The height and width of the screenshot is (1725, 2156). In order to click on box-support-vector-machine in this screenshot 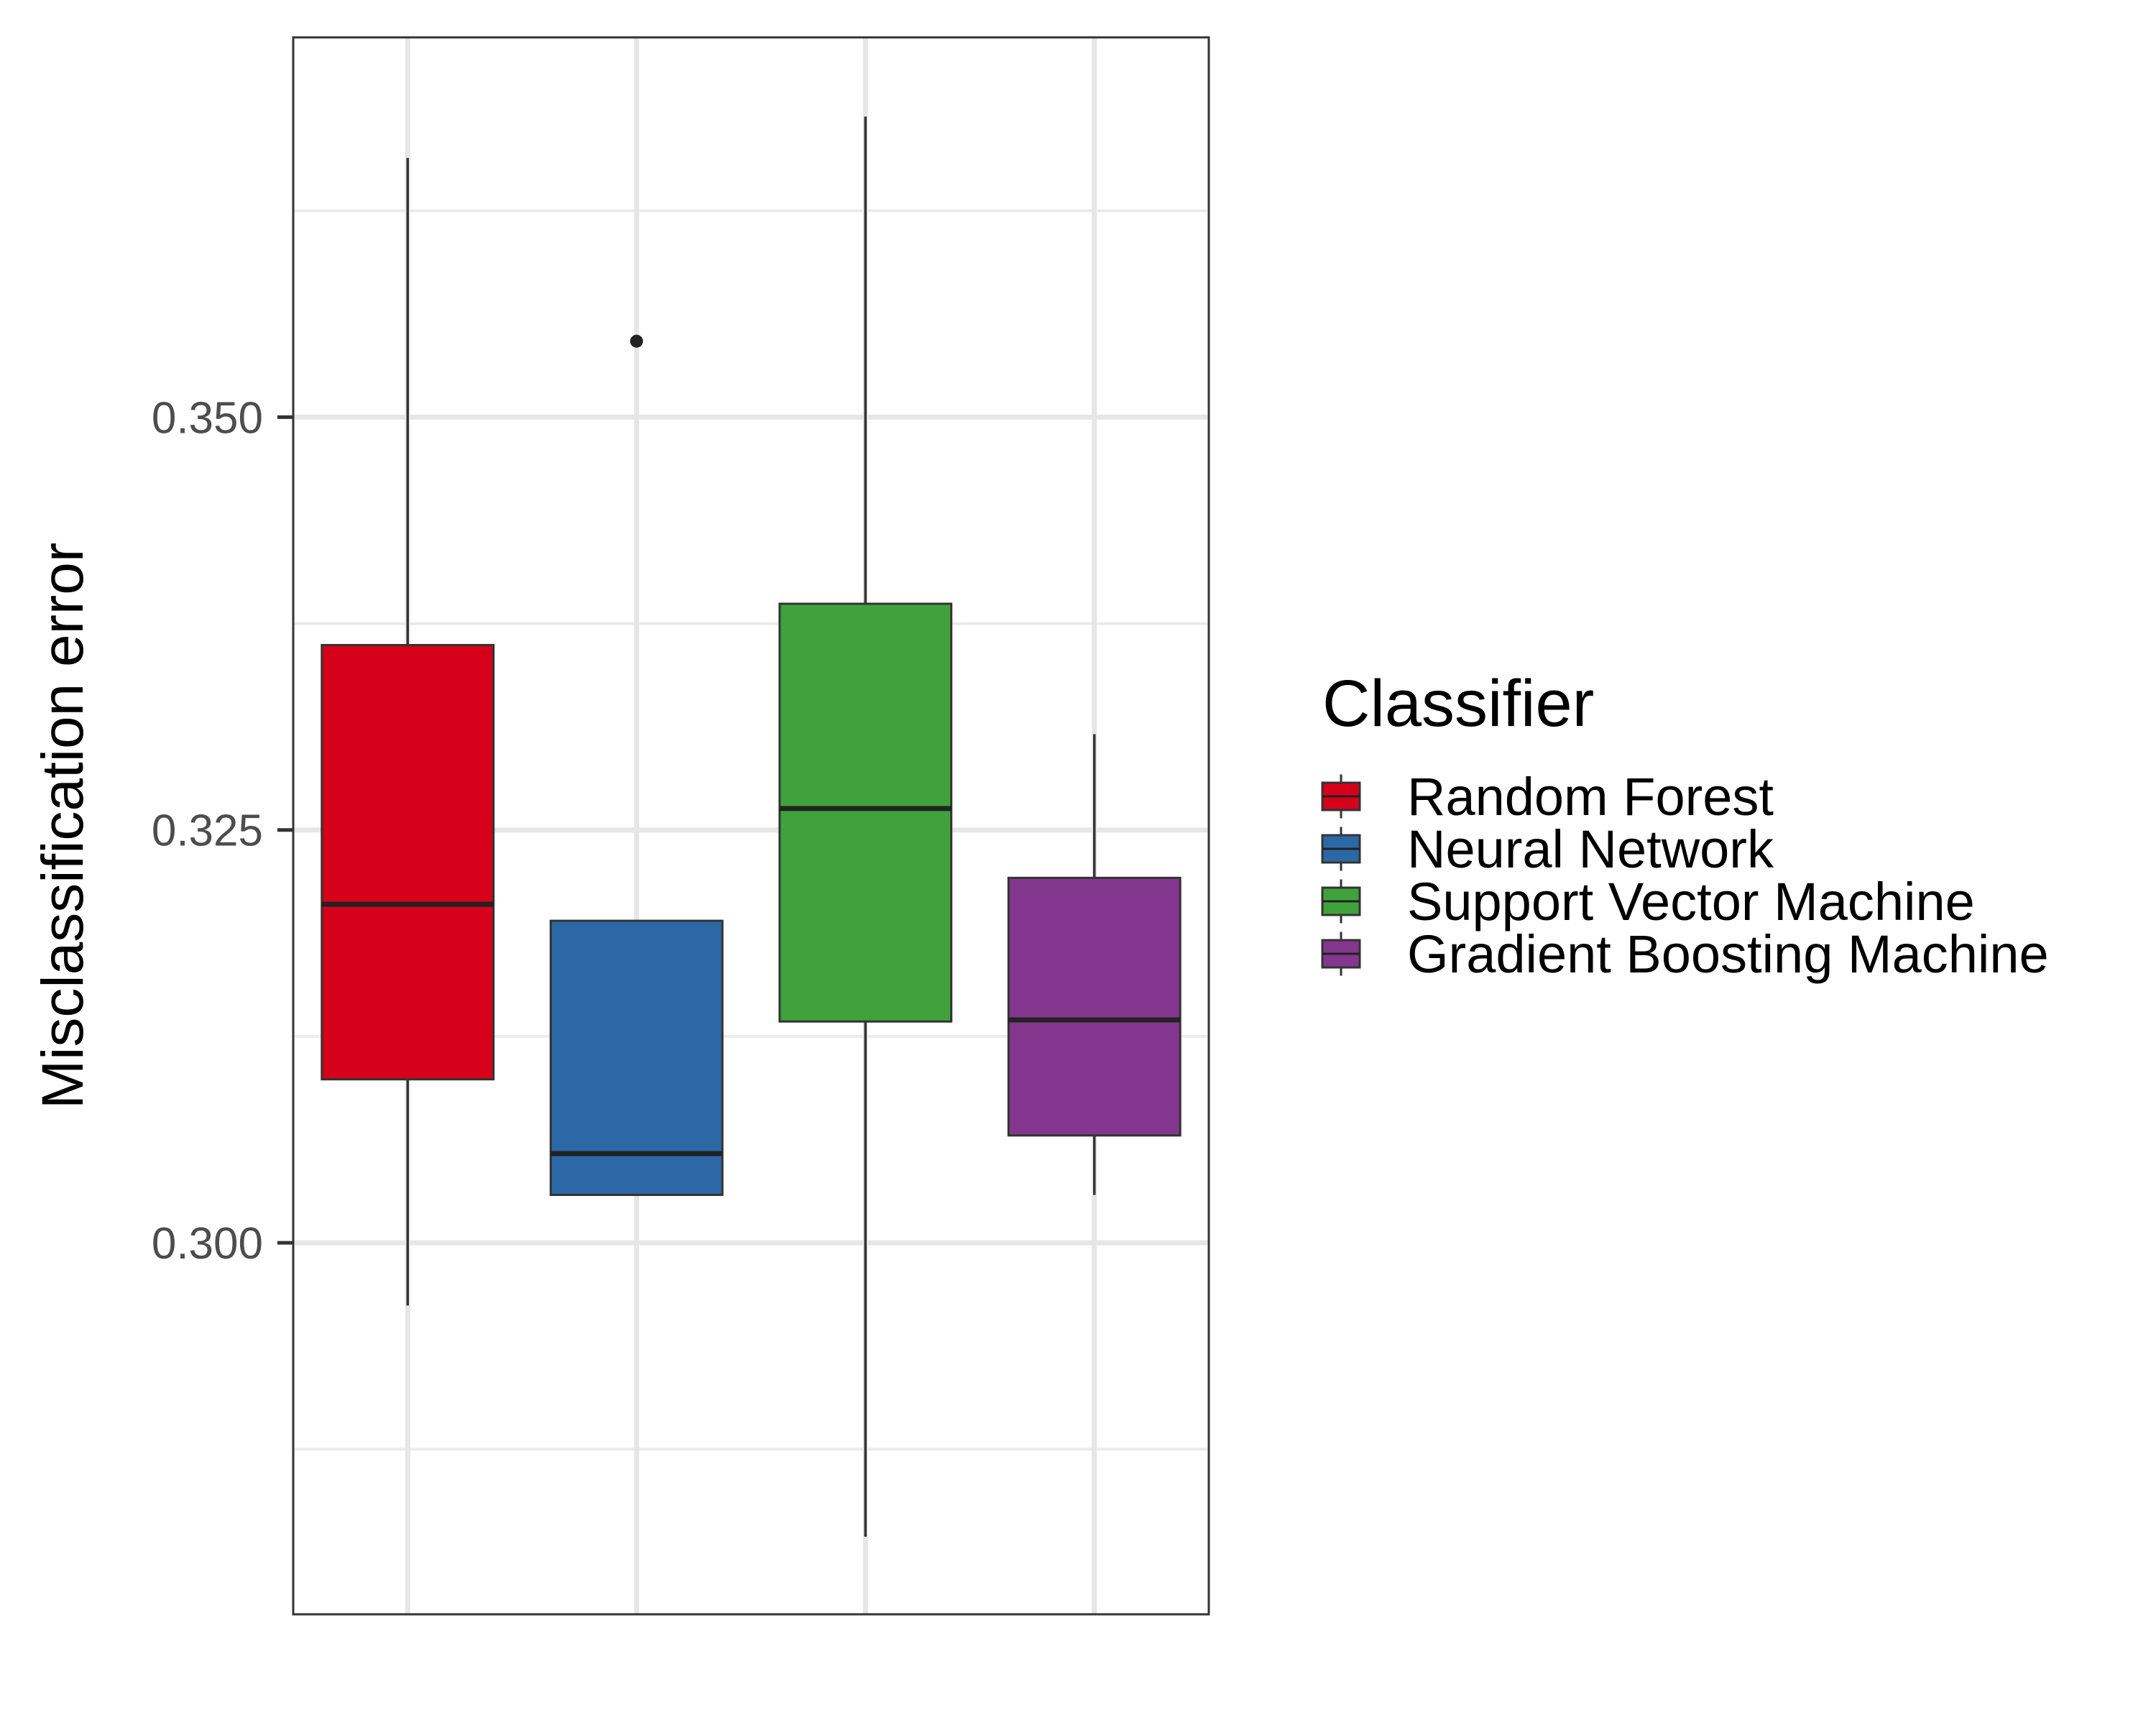, I will do `click(865, 826)`.